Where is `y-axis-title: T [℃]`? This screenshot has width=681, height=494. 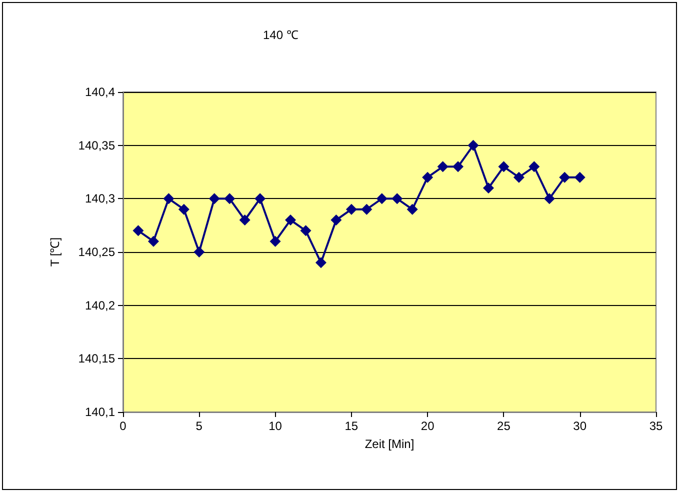
y-axis-title: T [℃] is located at coordinates (55, 252).